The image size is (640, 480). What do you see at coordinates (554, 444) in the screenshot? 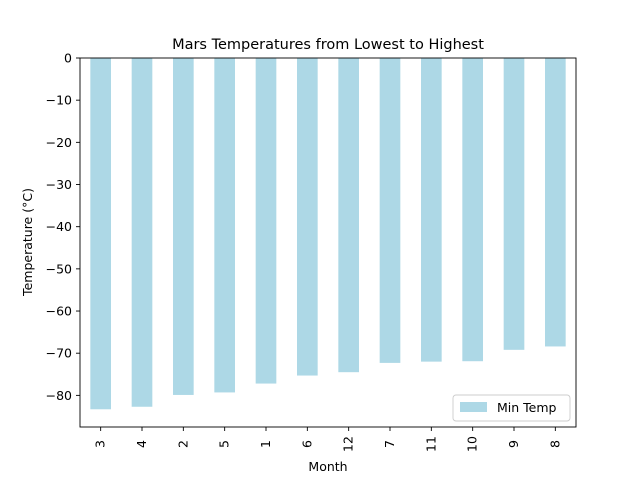
I see `x-tick-label-8: 8` at bounding box center [554, 444].